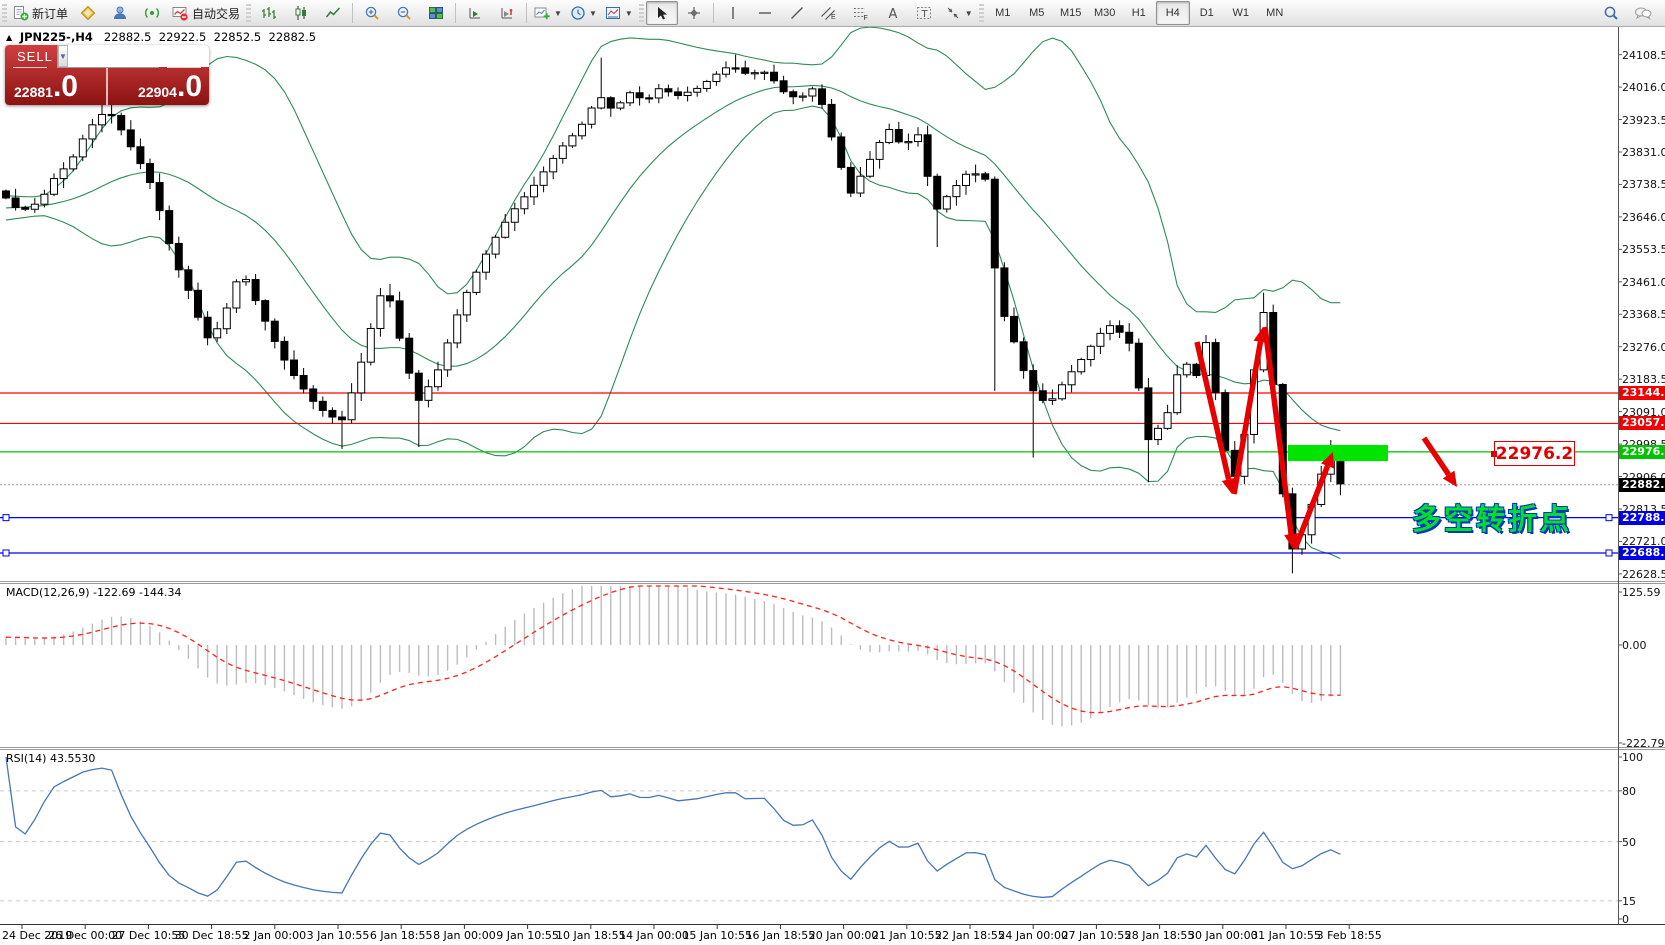 This screenshot has height=945, width=1665. I want to click on one-click-trading-panel: SELL 22881.0 BUY 22904.0 ▼ ▲, so click(107, 75).